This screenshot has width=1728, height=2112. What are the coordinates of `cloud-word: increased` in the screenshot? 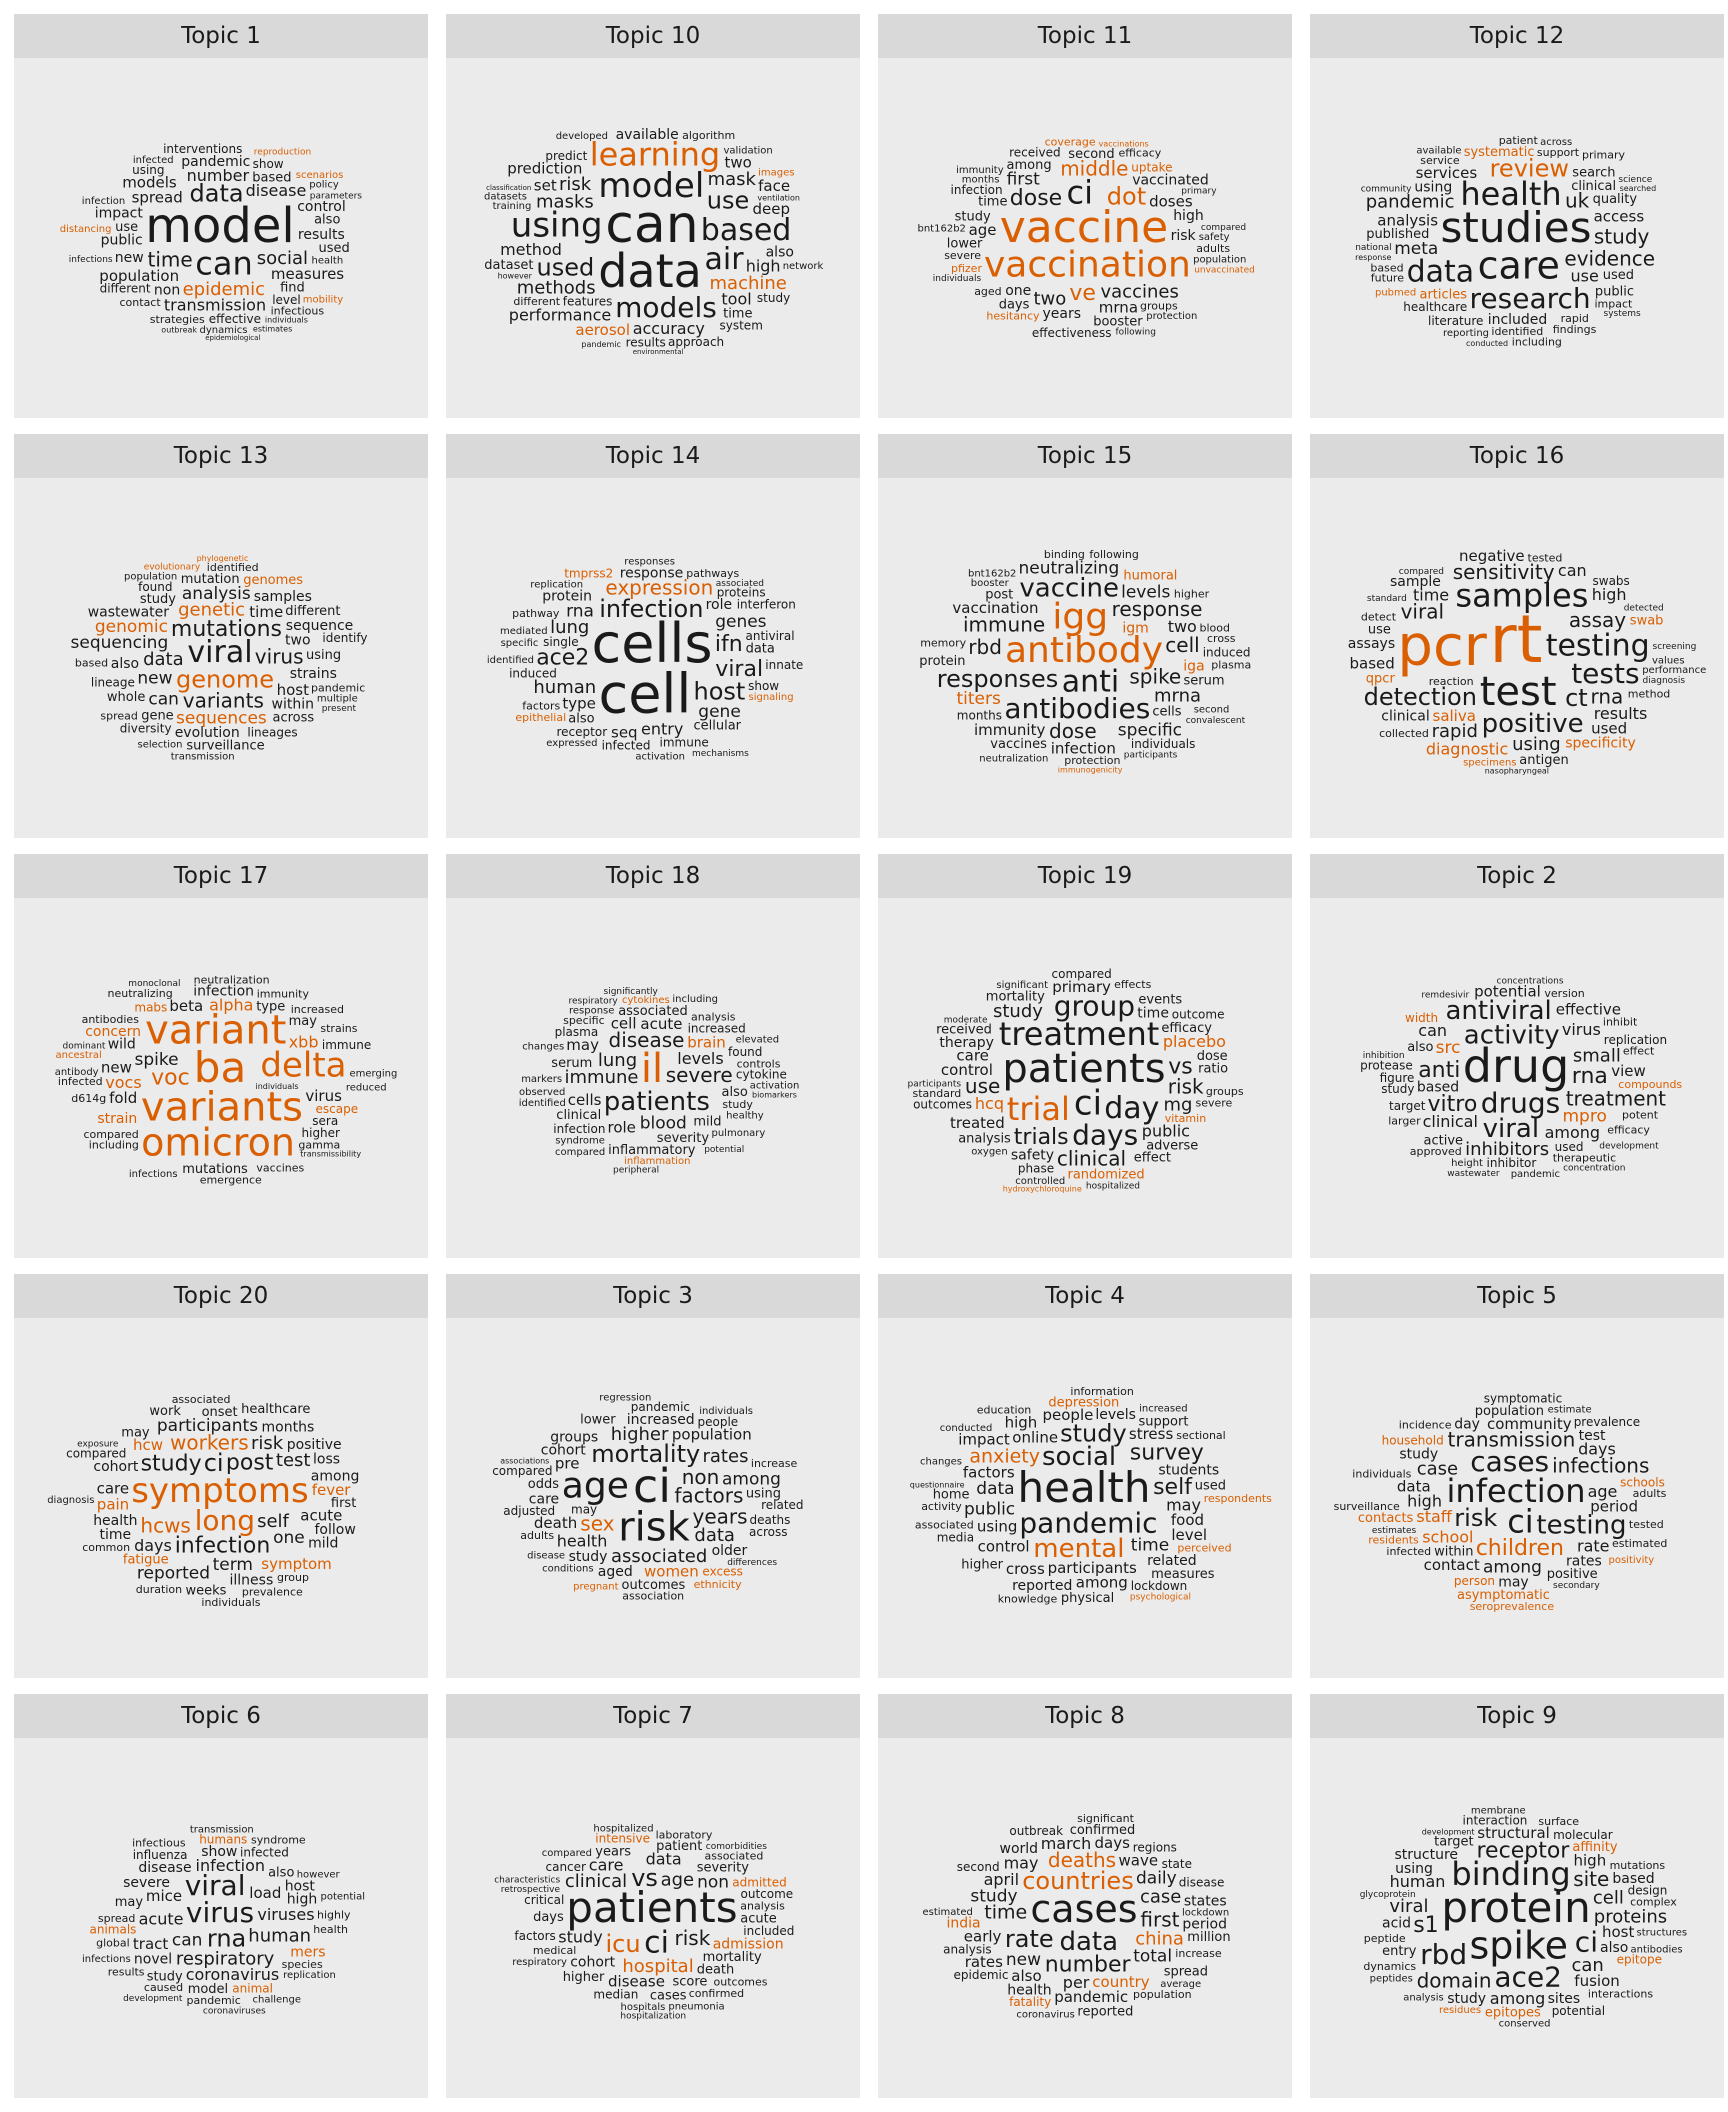 It's located at (661, 1420).